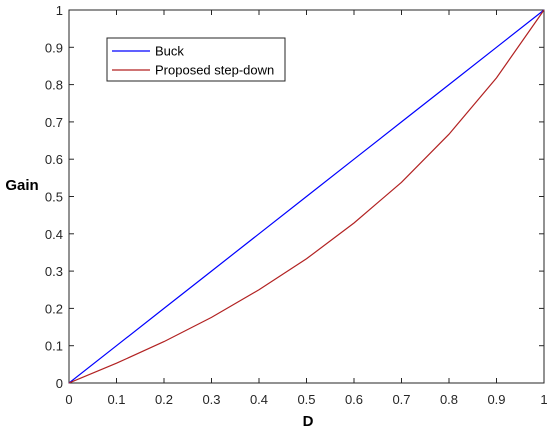 The height and width of the screenshot is (434, 550). I want to click on y-tick-label: 0.7, so click(54, 122).